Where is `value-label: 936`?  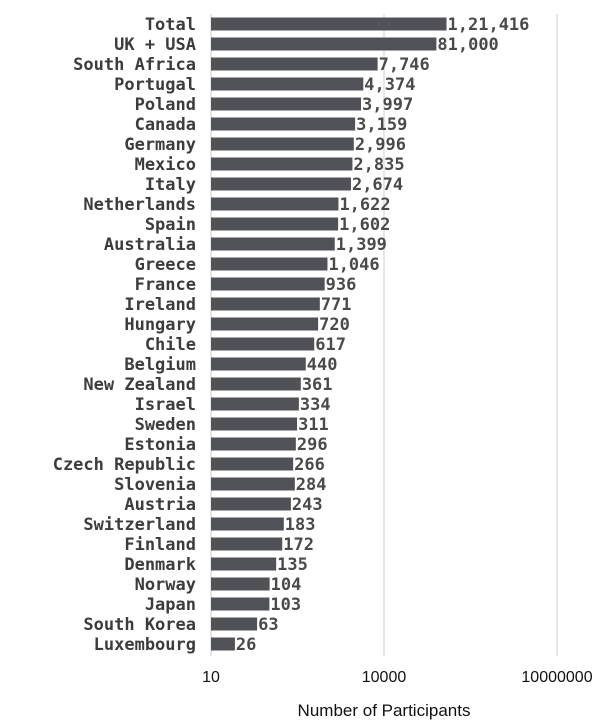
value-label: 936 is located at coordinates (341, 285).